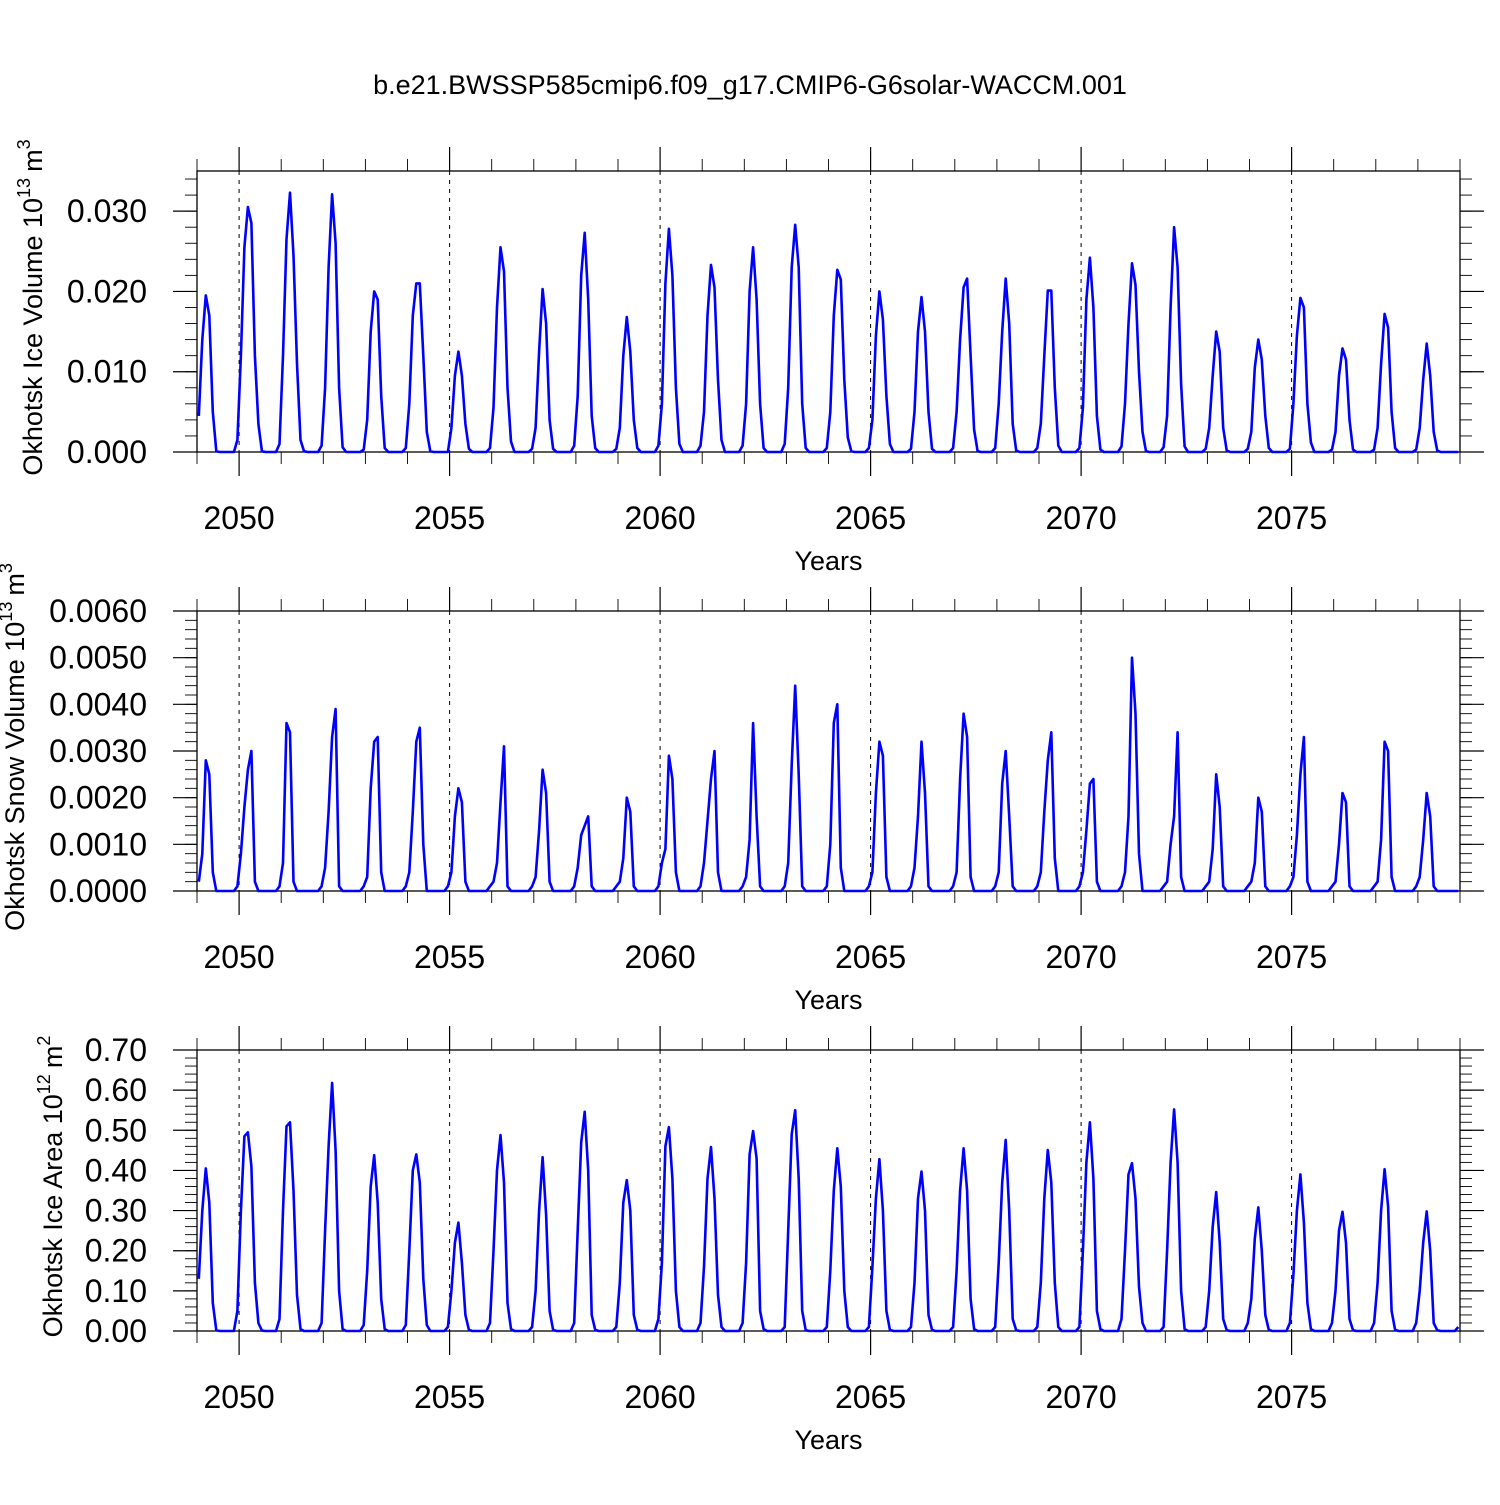 The width and height of the screenshot is (1500, 1505). I want to click on y-axis-title-unit-exponent: 2, so click(44, 1041).